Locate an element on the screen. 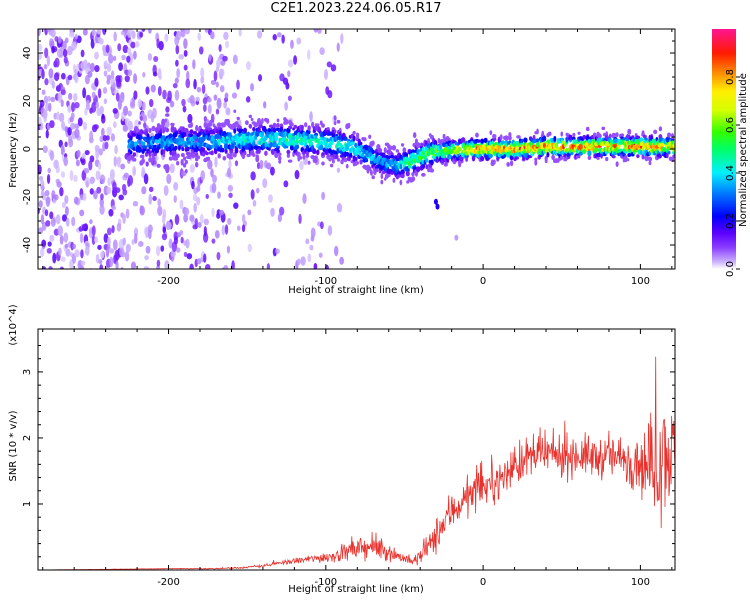 The height and width of the screenshot is (600, 750). snr-y-axis-label: SNR (10 * v/v) is located at coordinates (13, 445).